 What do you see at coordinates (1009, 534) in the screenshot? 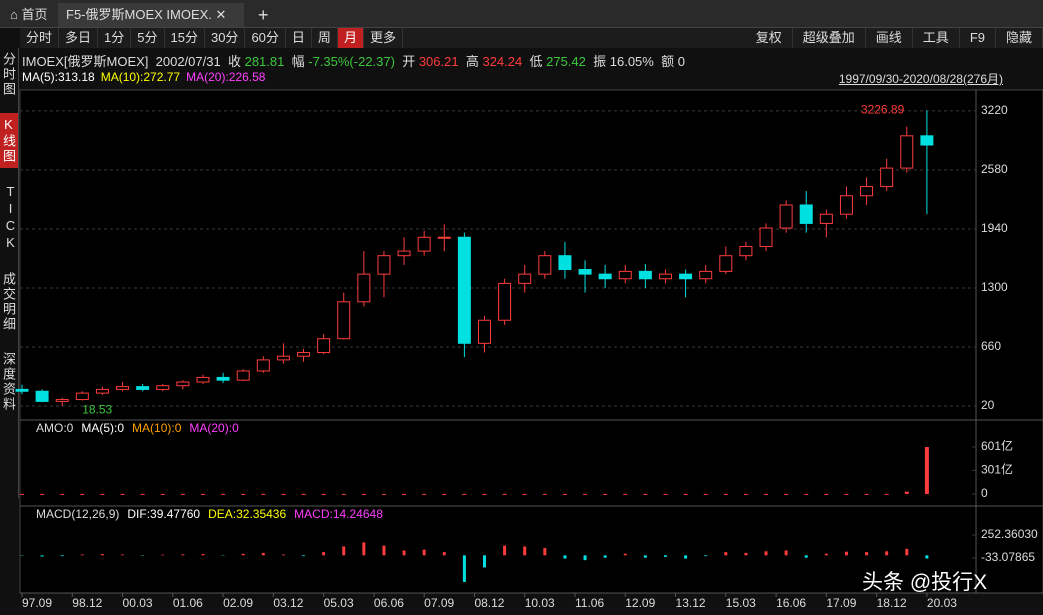
I see `y-tick-label: 252.36030` at bounding box center [1009, 534].